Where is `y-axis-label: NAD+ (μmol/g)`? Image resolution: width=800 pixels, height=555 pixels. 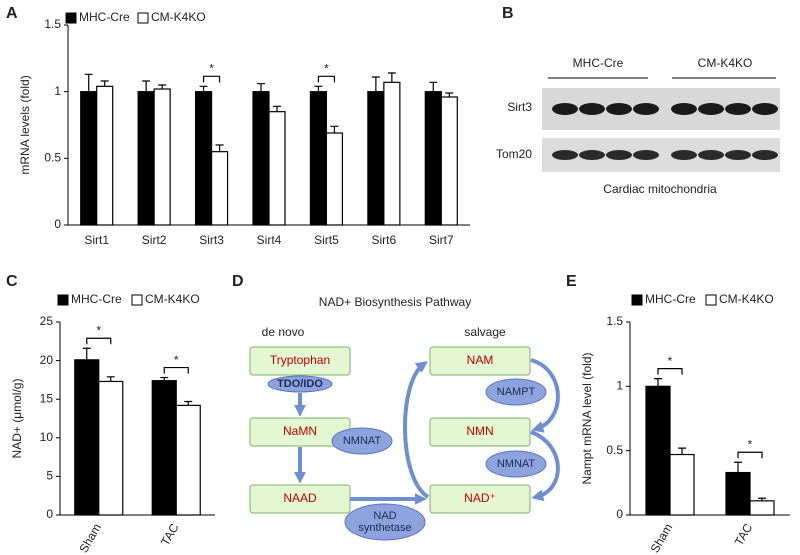 y-axis-label: NAD+ (μmol/g) is located at coordinates (17, 419).